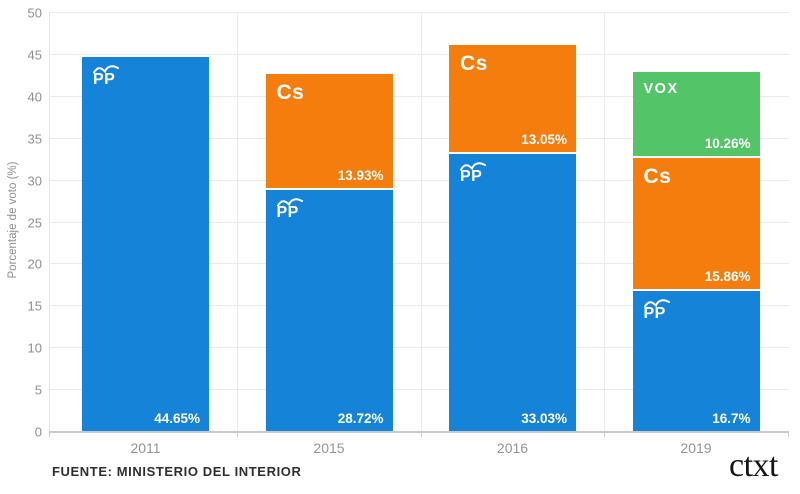 The image size is (800, 494). I want to click on value-label-cs-2016: 13.05%, so click(544, 140).